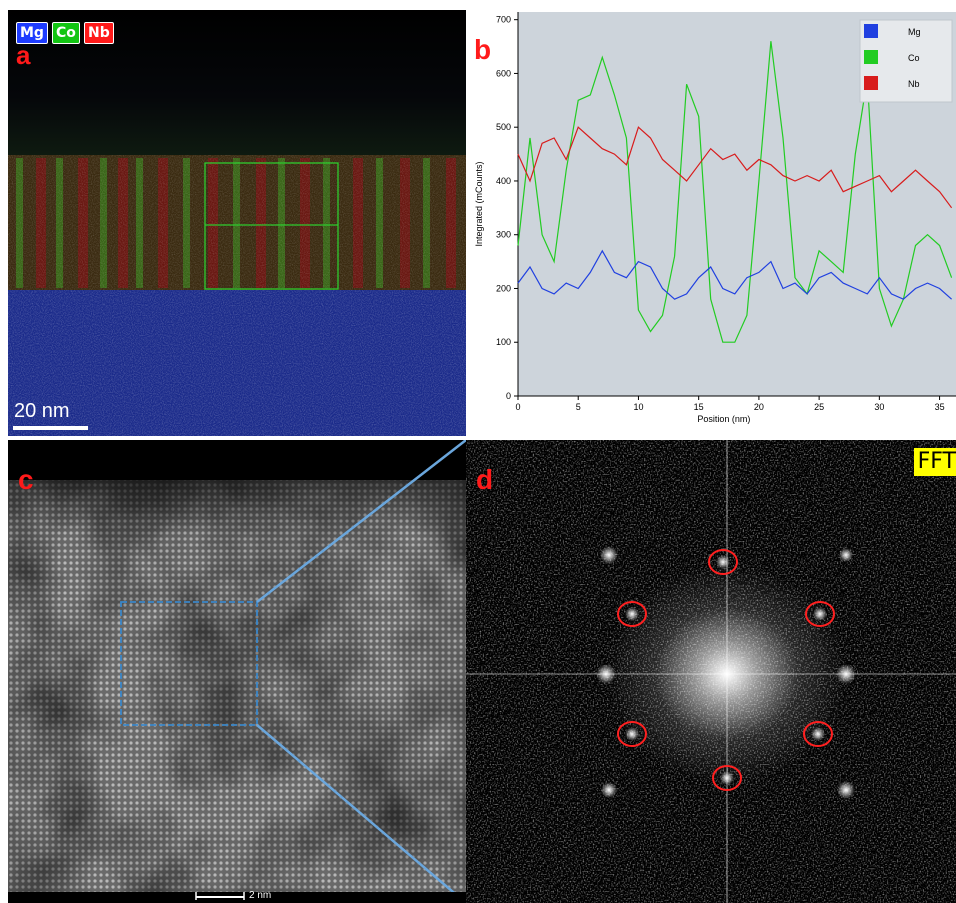 The height and width of the screenshot is (903, 956). What do you see at coordinates (879, 407) in the screenshot?
I see `x-tick-label: 30` at bounding box center [879, 407].